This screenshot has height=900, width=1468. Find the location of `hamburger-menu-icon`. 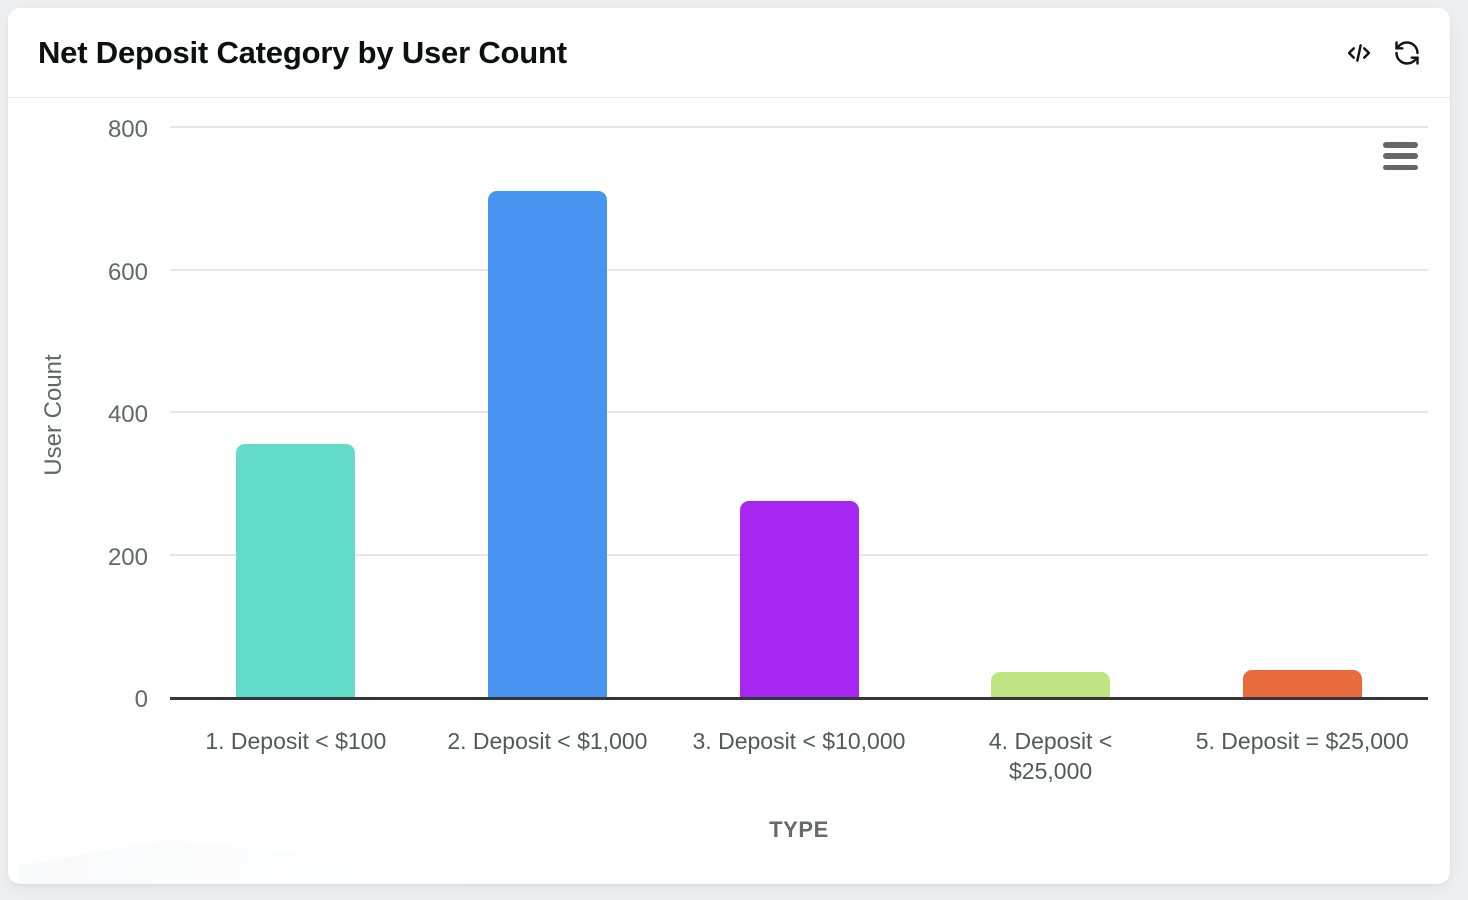

hamburger-menu-icon is located at coordinates (1401, 156).